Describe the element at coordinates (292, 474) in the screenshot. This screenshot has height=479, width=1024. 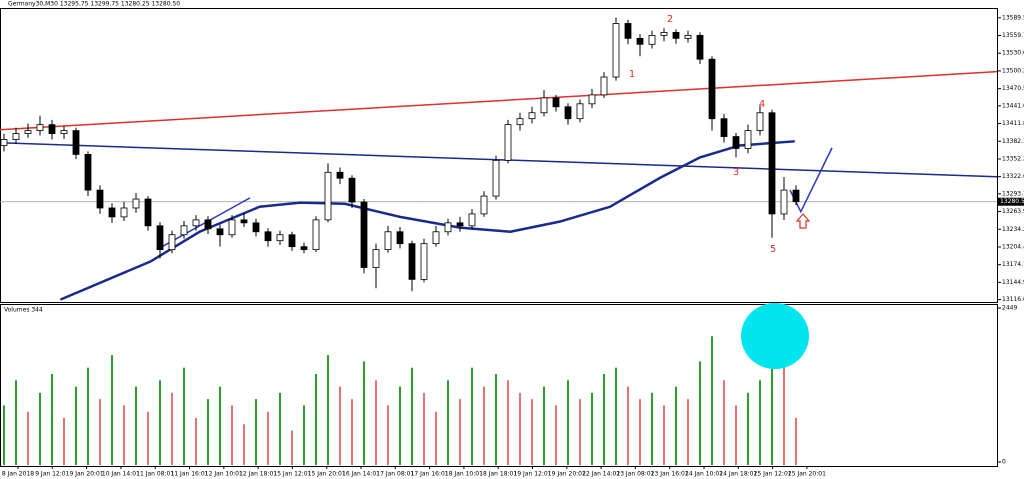
I see `x-tick-label: 15 Jan 12:01` at that location.